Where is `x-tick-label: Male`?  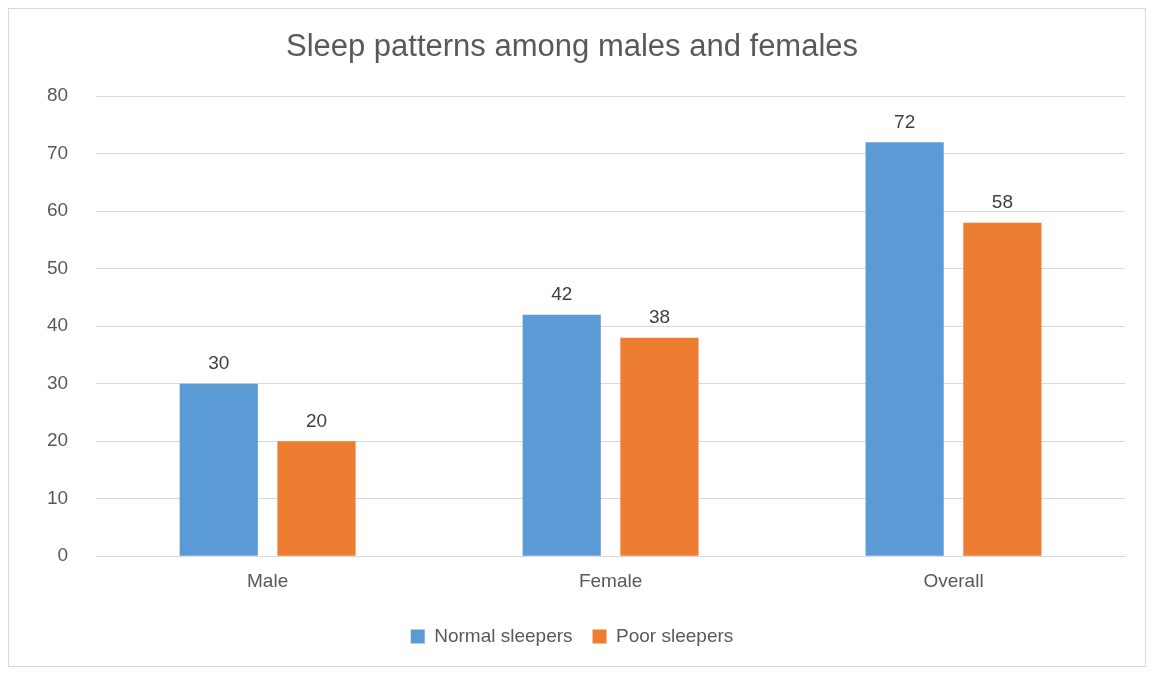 x-tick-label: Male is located at coordinates (268, 580).